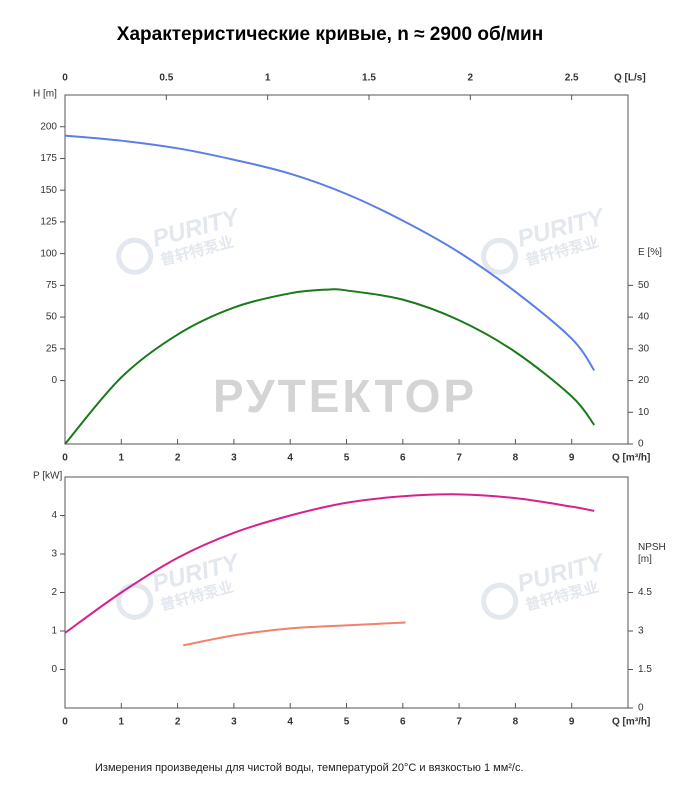  Describe the element at coordinates (166, 78) in the screenshot. I see `x2-tick-label: 0.5` at that location.